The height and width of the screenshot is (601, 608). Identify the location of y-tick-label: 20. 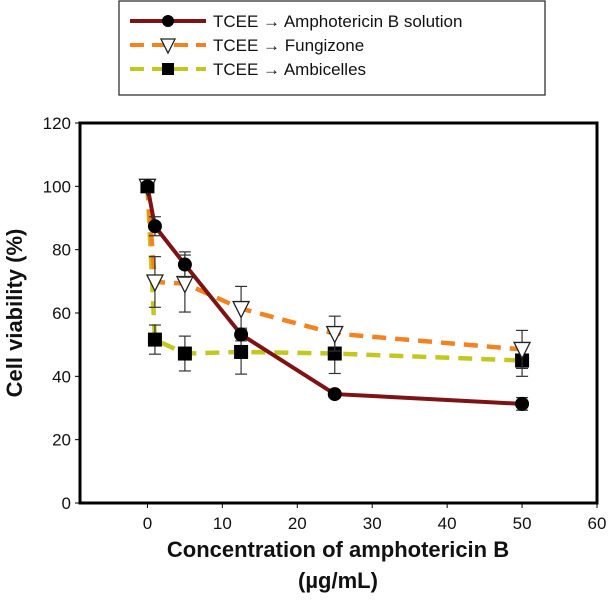
(61, 440).